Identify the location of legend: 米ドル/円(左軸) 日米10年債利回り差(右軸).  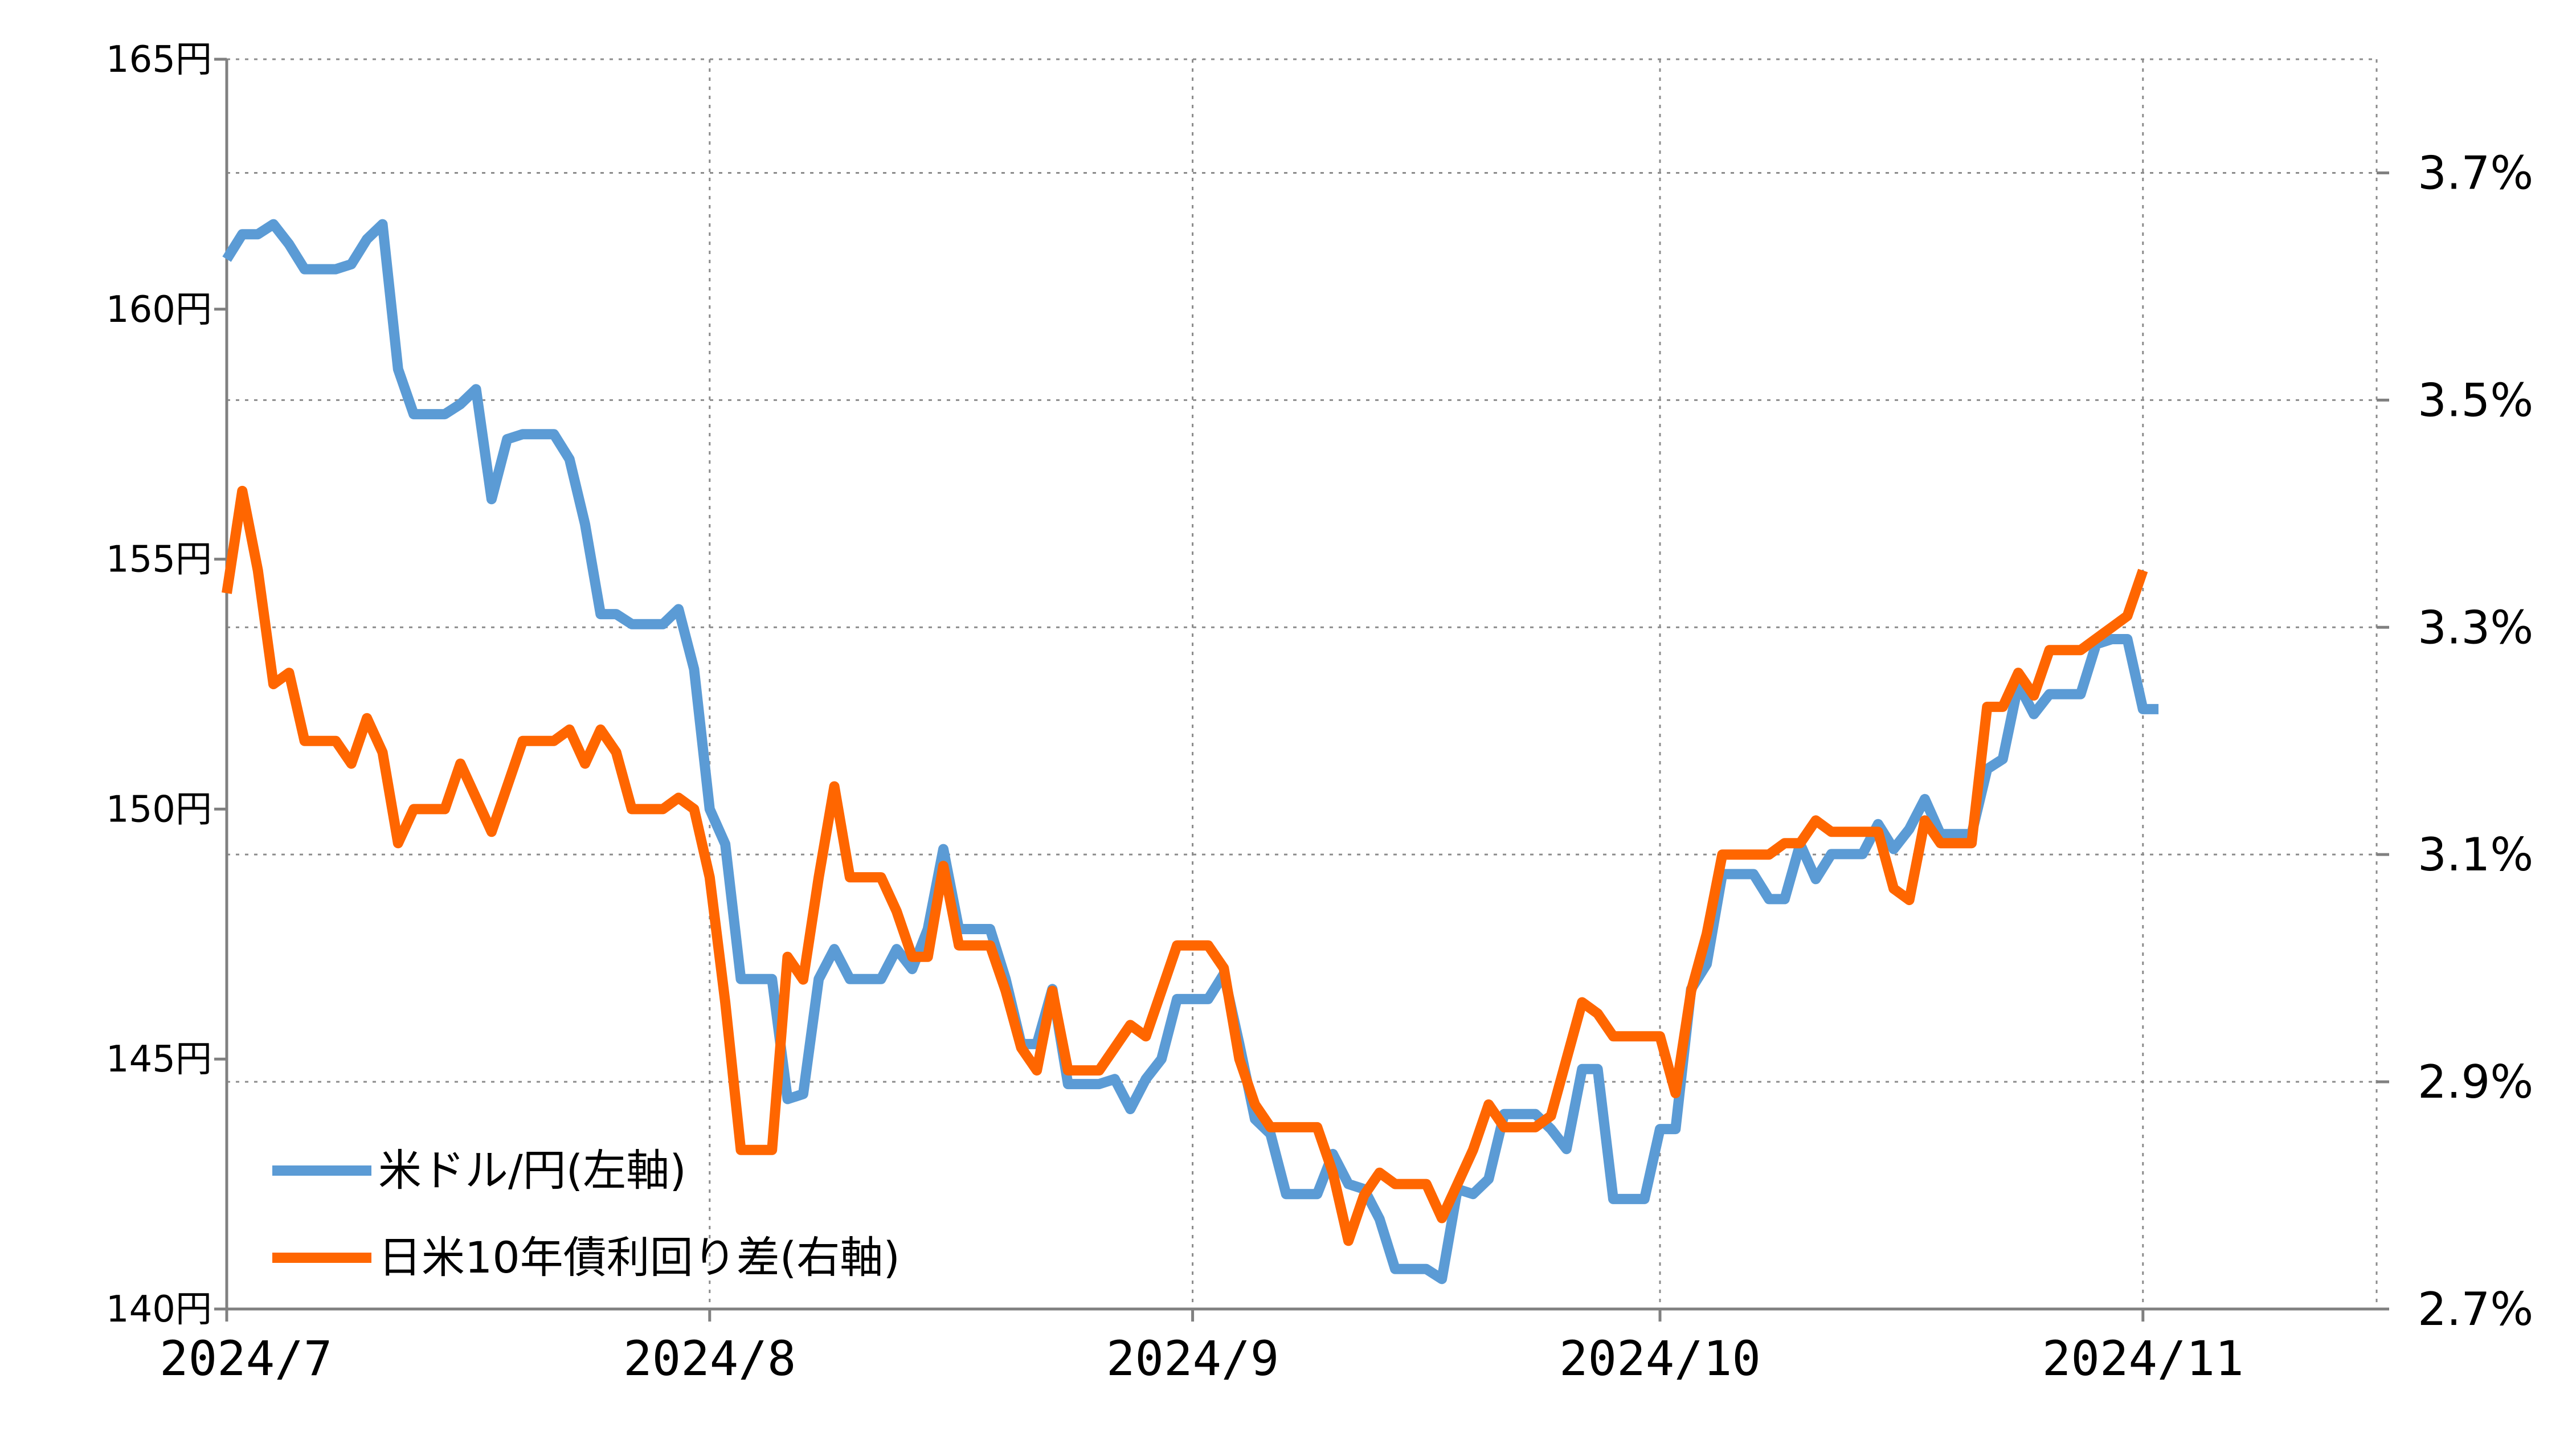
(586, 1214).